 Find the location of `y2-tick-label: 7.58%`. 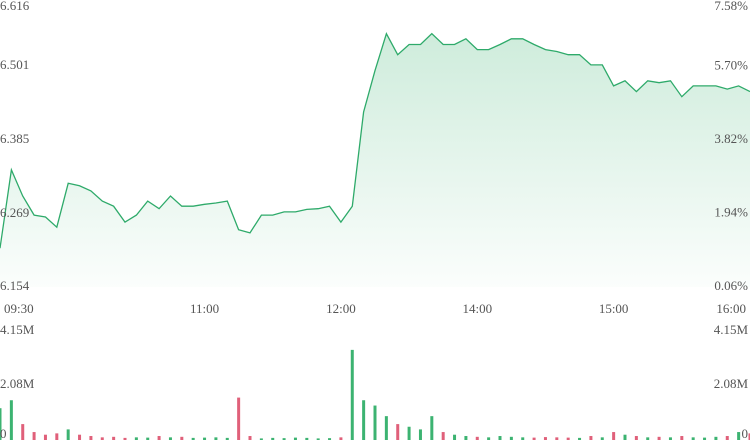

y2-tick-label: 7.58% is located at coordinates (731, 6).